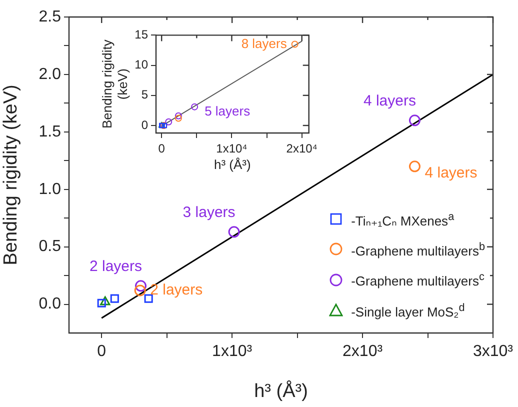  Describe the element at coordinates (50, 247) in the screenshot. I see `y-tick-label: 0.5` at that location.